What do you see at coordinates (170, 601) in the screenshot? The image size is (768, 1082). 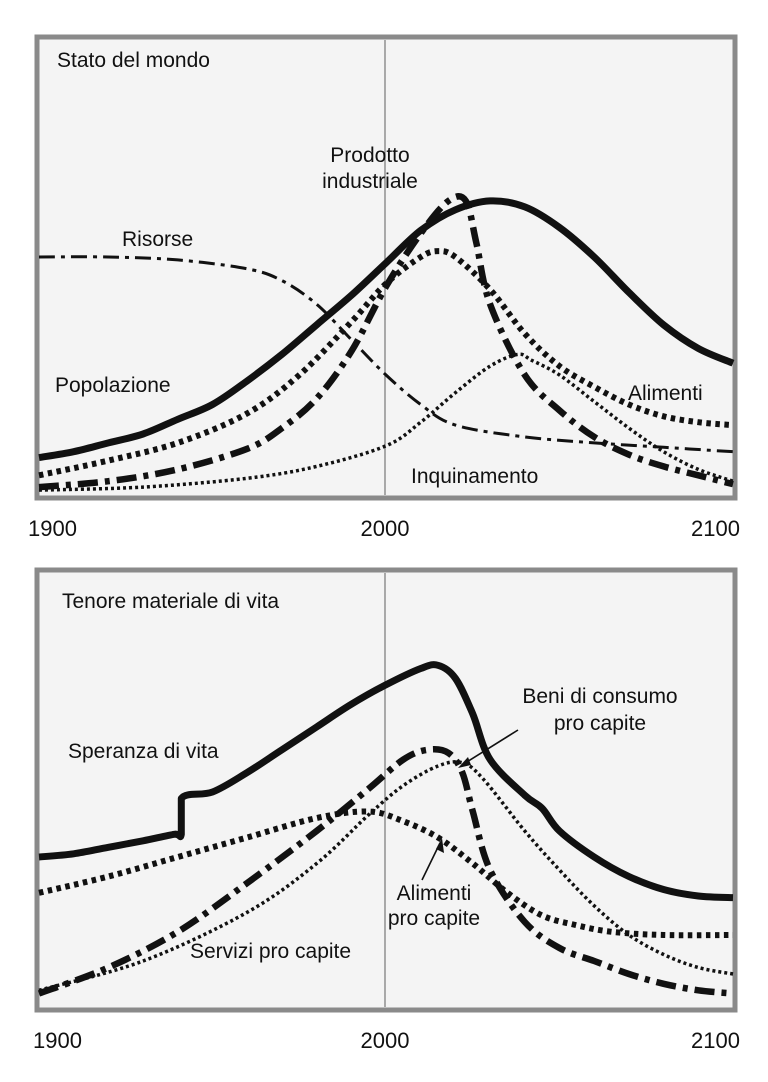 I see `chart-title: Tenore materiale di vita` at bounding box center [170, 601].